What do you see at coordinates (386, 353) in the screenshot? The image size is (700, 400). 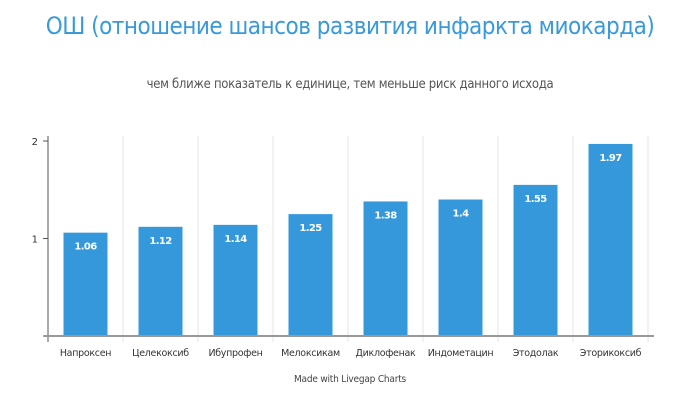 I see `x-tick-label: Диклофенак` at bounding box center [386, 353].